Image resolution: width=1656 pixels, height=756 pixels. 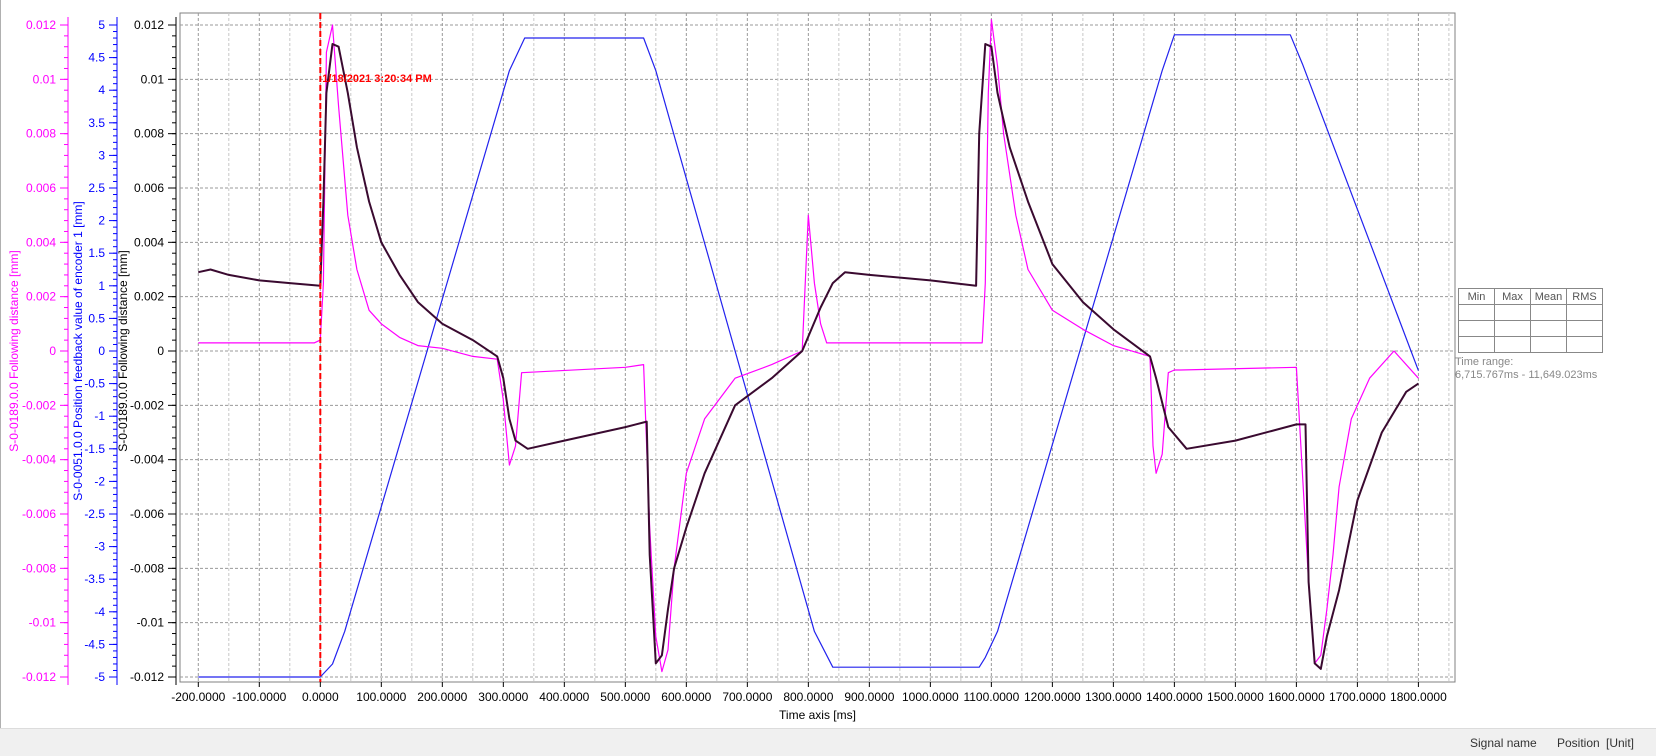 What do you see at coordinates (503, 697) in the screenshot?
I see `x-tick-label: 300.0000` at bounding box center [503, 697].